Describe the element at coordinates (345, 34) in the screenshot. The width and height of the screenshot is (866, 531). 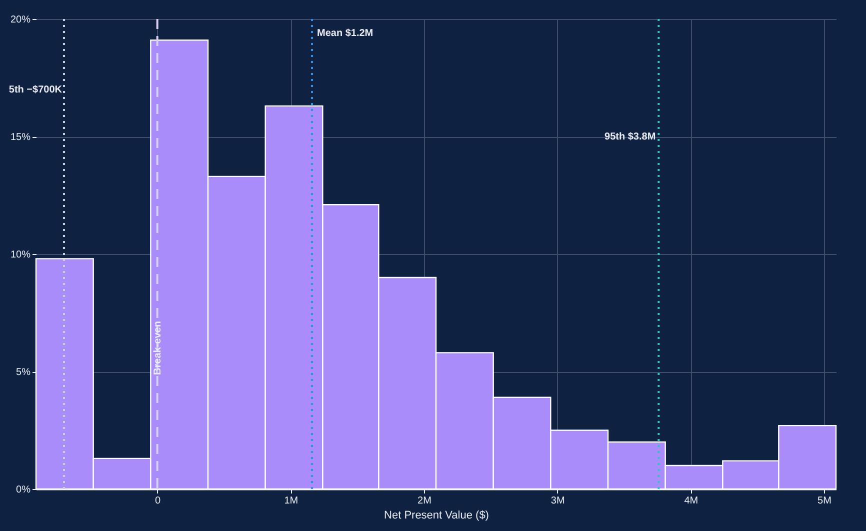
I see `ref-line-label: Mean $1.2M` at that location.